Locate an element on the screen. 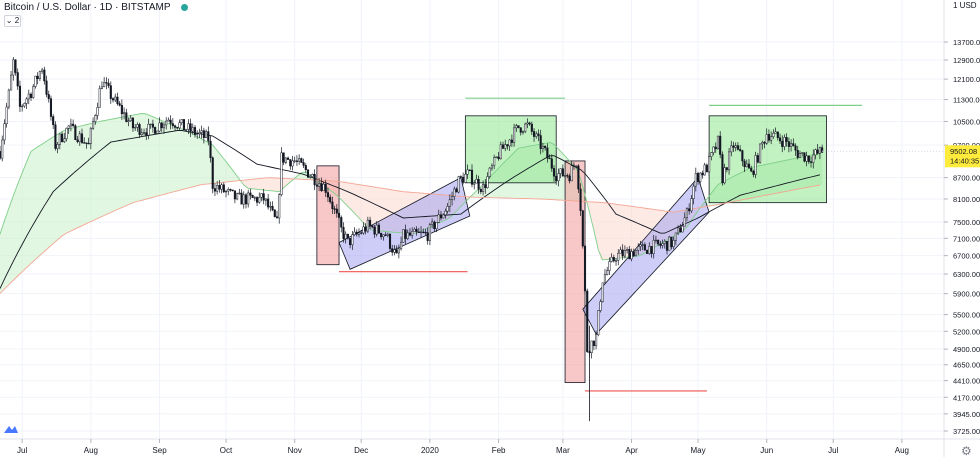 The image size is (980, 458). last-price-badge is located at coordinates (962, 156).